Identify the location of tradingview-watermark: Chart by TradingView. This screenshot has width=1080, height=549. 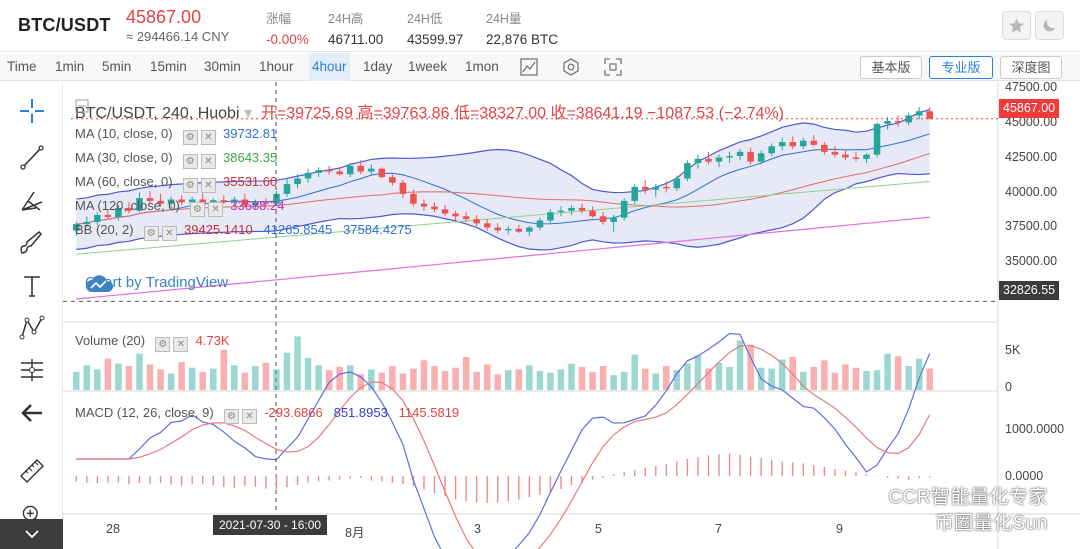
(156, 283).